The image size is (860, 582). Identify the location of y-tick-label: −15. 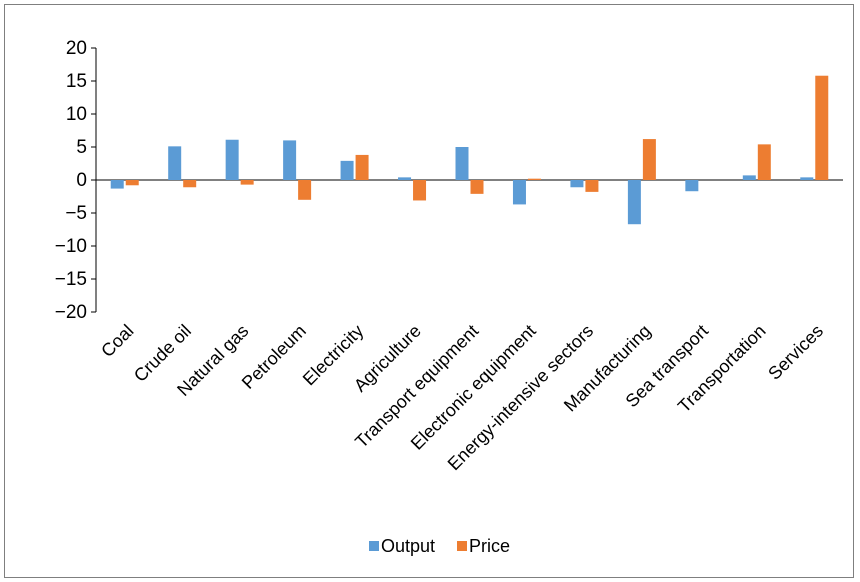
(71, 279).